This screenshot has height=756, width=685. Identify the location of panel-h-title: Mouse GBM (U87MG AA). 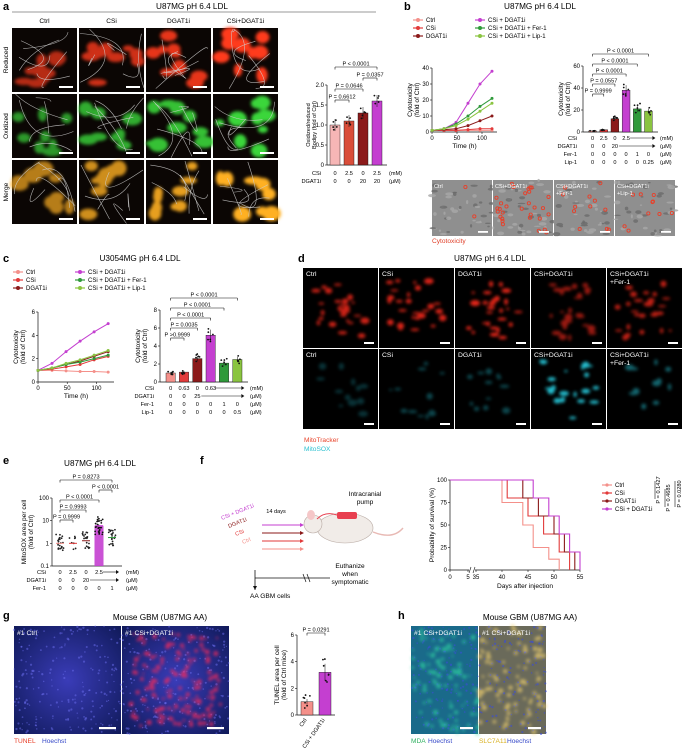
(530, 617).